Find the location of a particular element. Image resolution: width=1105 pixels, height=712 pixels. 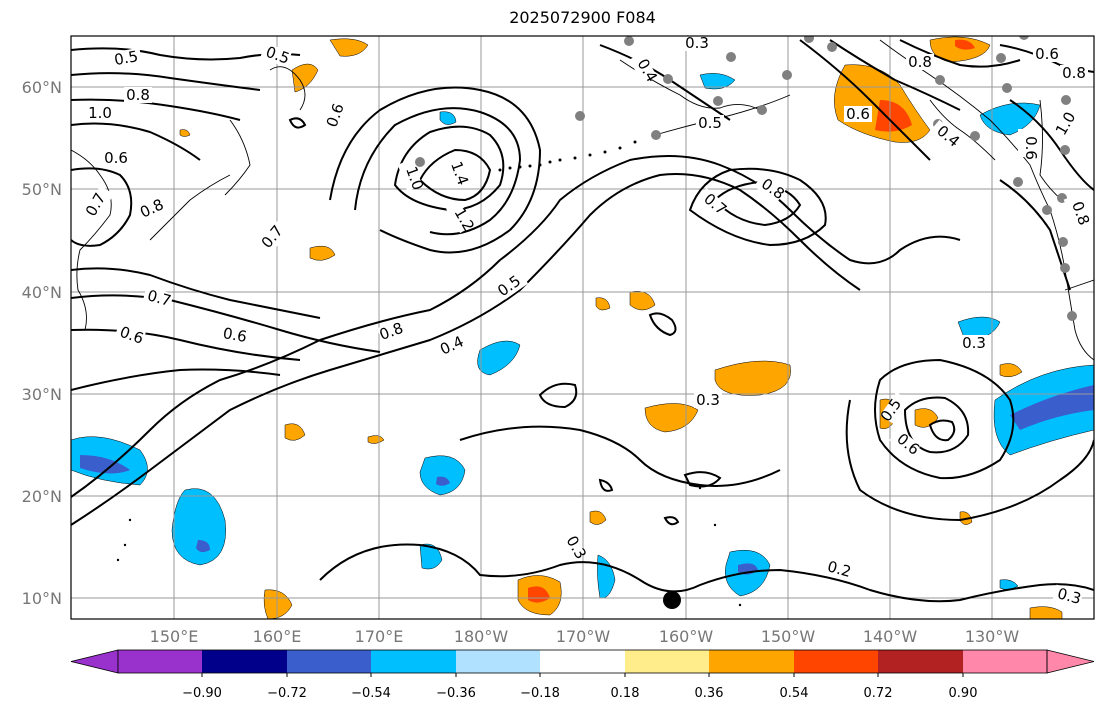

latitude-label: 10°N is located at coordinates (42, 598).